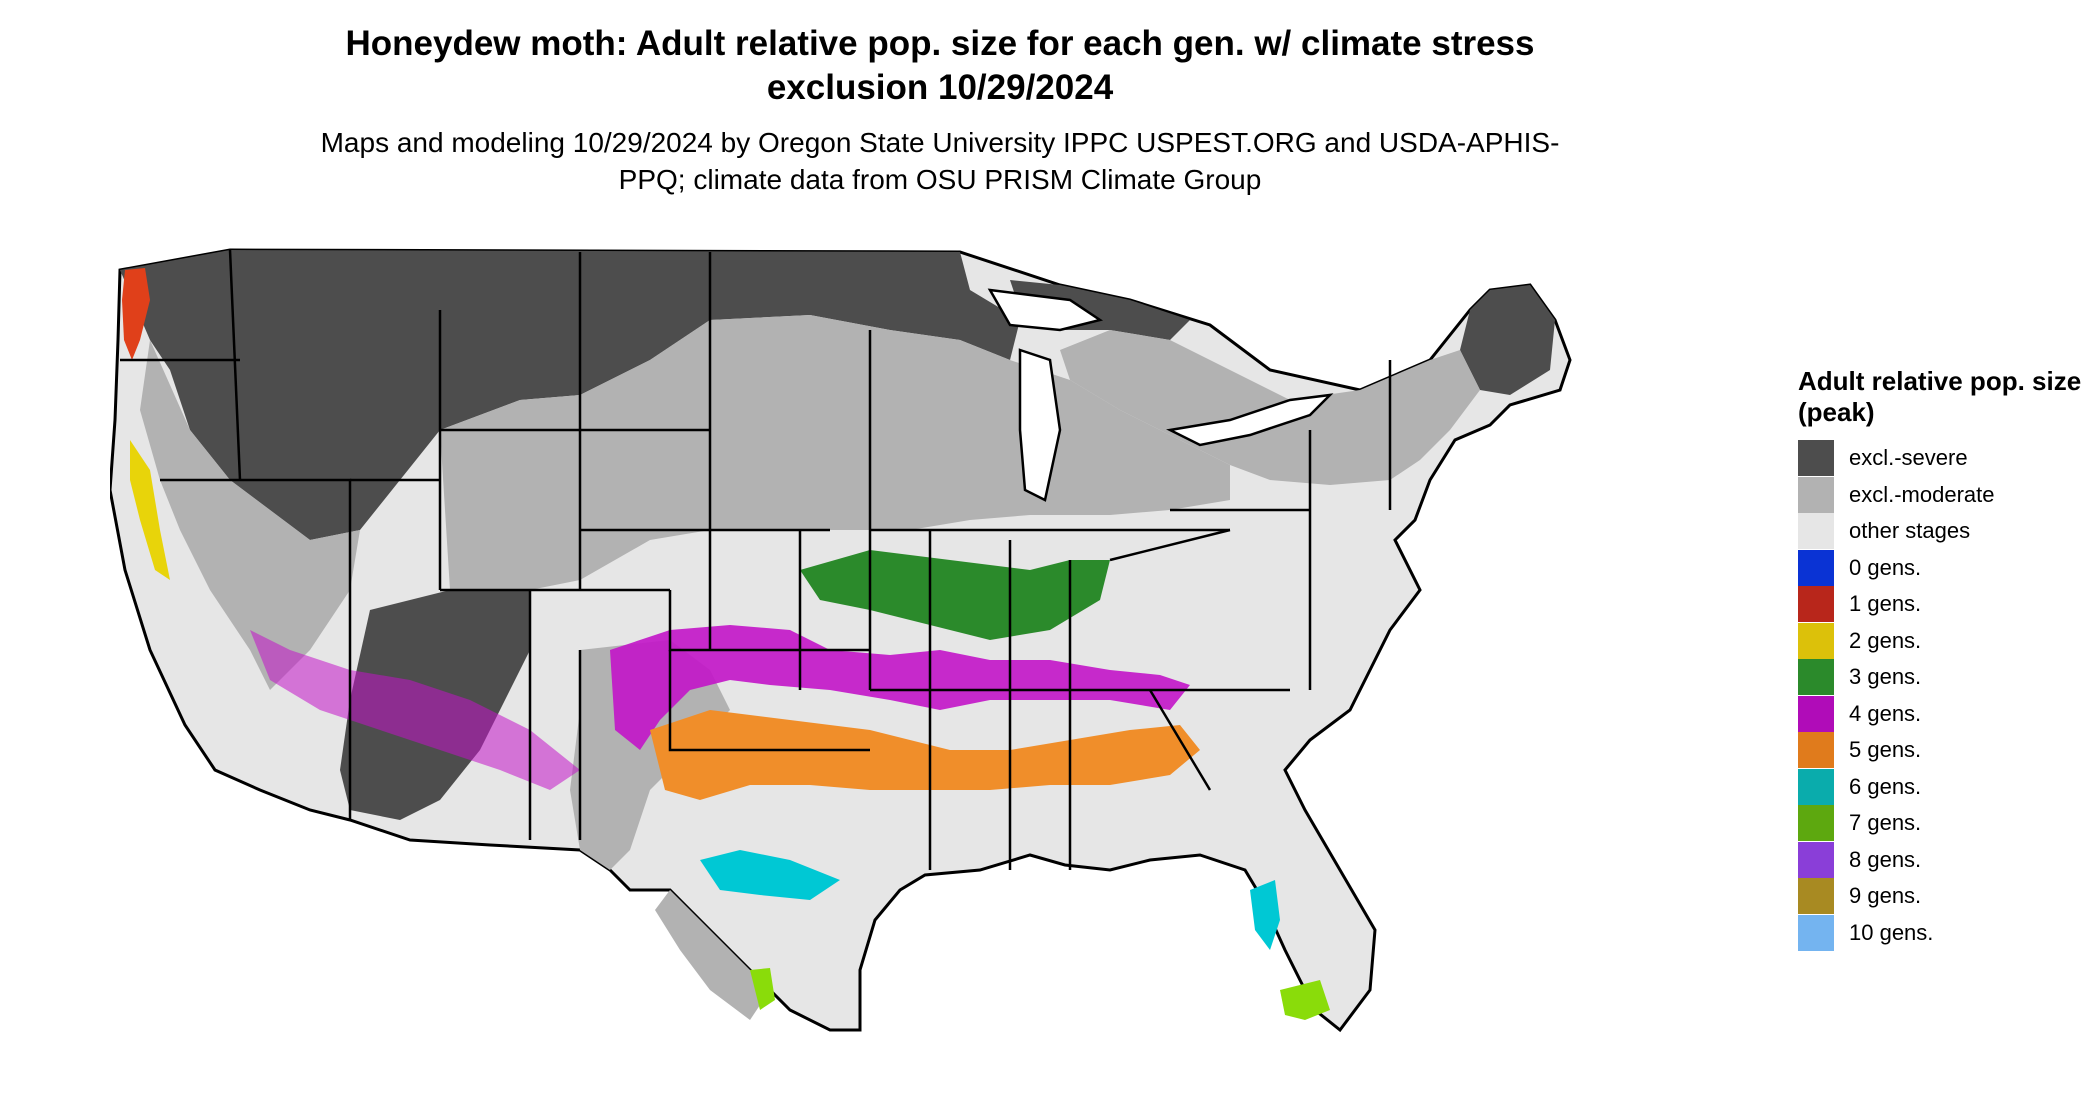 The image size is (2100, 1120). What do you see at coordinates (1922, 494) in the screenshot?
I see `legend-label: excl.-moderate` at bounding box center [1922, 494].